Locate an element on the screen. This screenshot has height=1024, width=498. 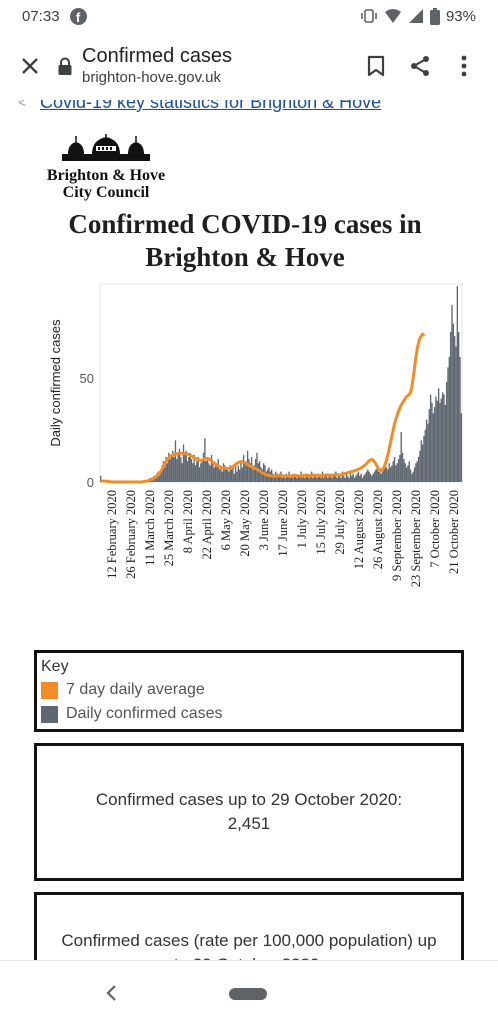
home-pill-icon is located at coordinates (248, 994).